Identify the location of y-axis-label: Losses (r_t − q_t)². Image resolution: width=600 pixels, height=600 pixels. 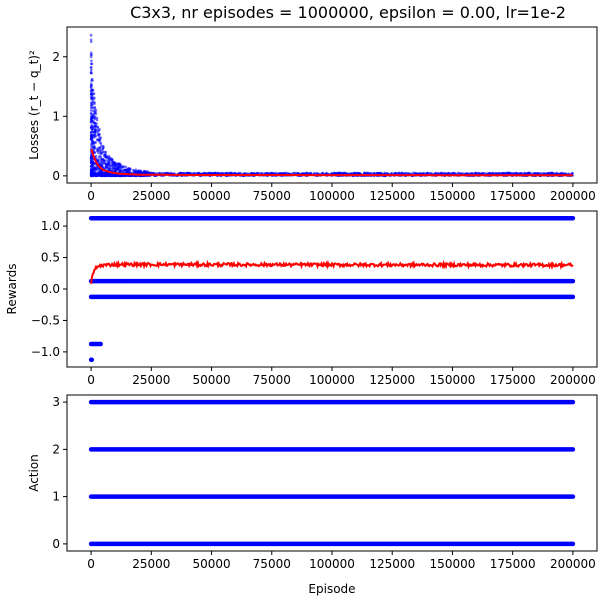
(34, 105).